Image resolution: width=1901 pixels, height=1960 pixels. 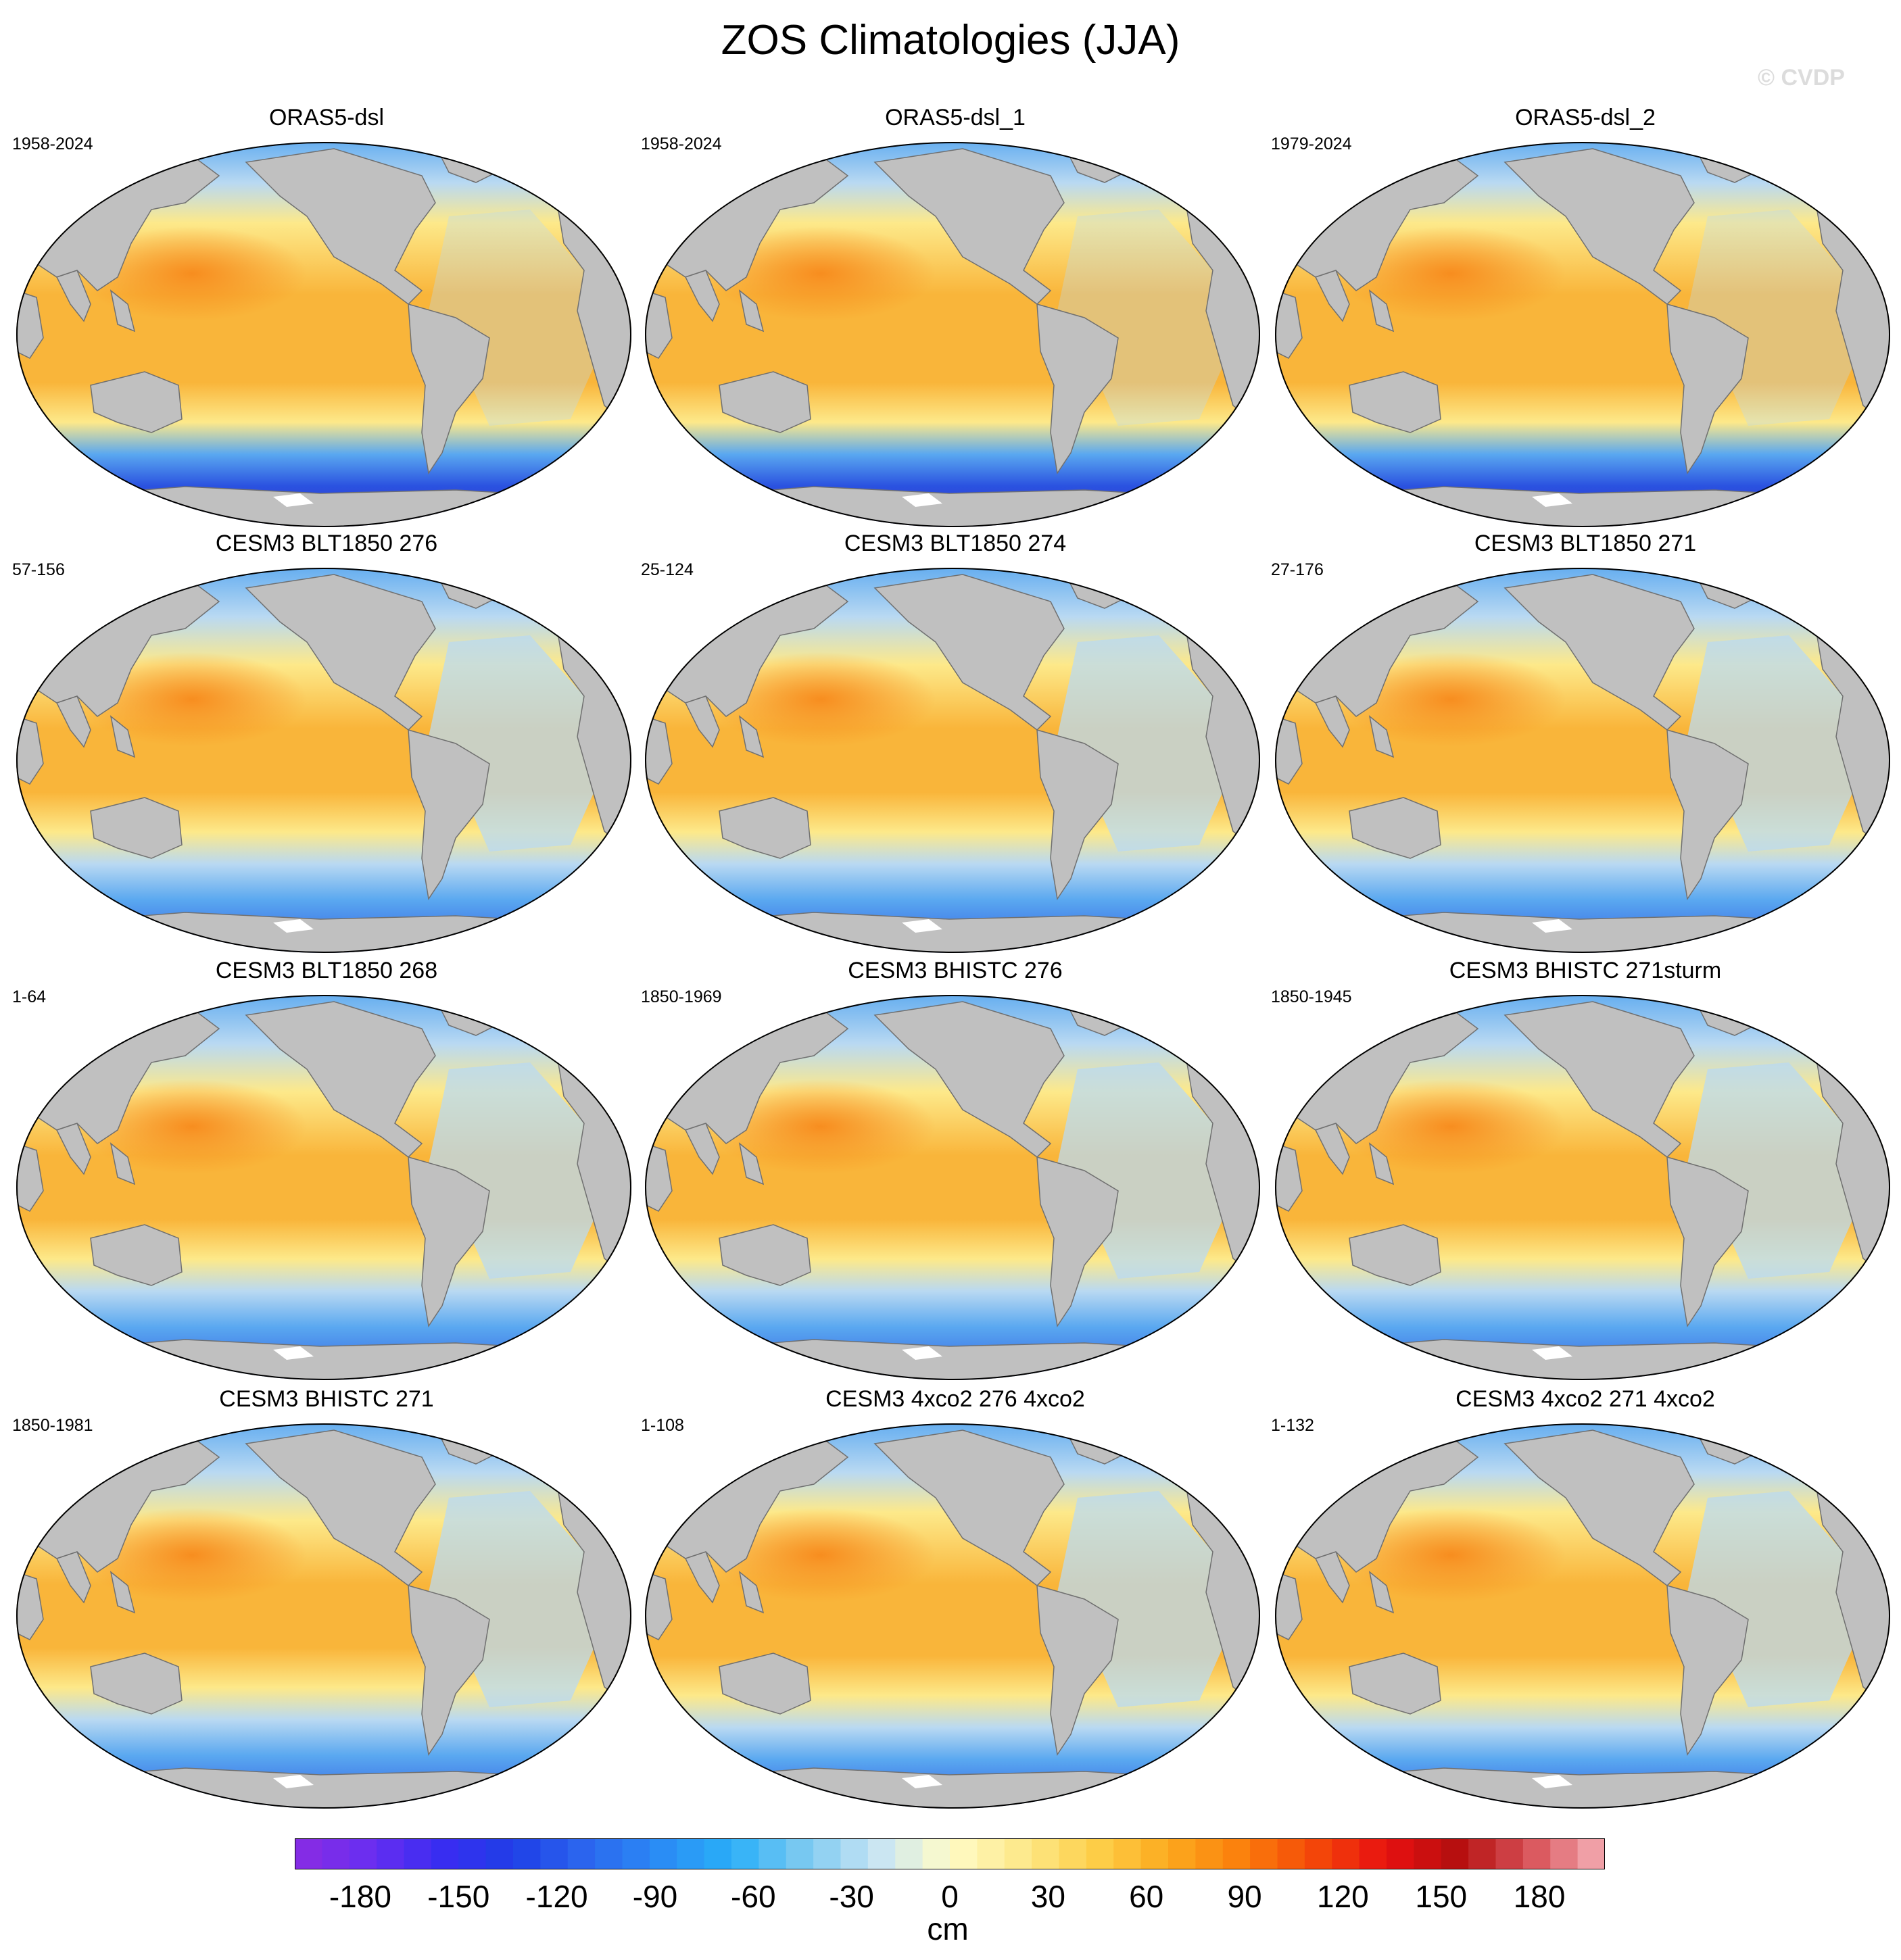 What do you see at coordinates (955, 971) in the screenshot?
I see `panel-title: CESM3 BHISTC 276` at bounding box center [955, 971].